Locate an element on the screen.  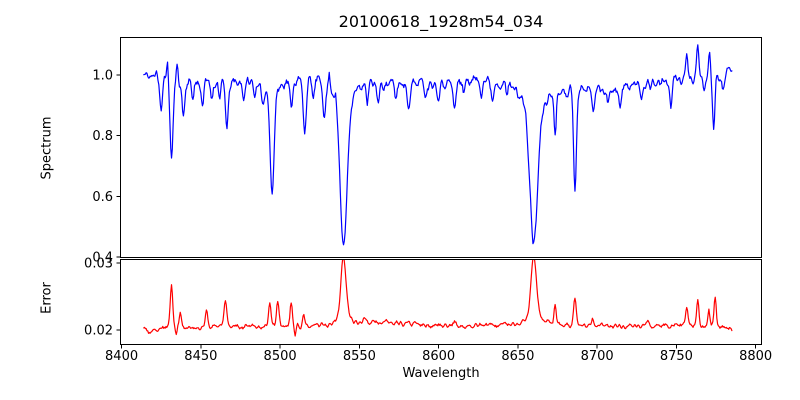
x-tick-label: 8750 is located at coordinates (676, 356).